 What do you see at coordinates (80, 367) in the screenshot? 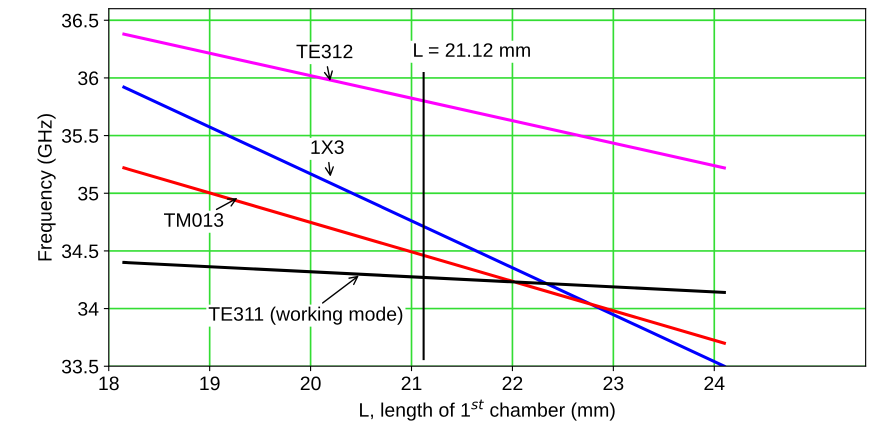
I see `y-tick-label: 33.5` at bounding box center [80, 367].